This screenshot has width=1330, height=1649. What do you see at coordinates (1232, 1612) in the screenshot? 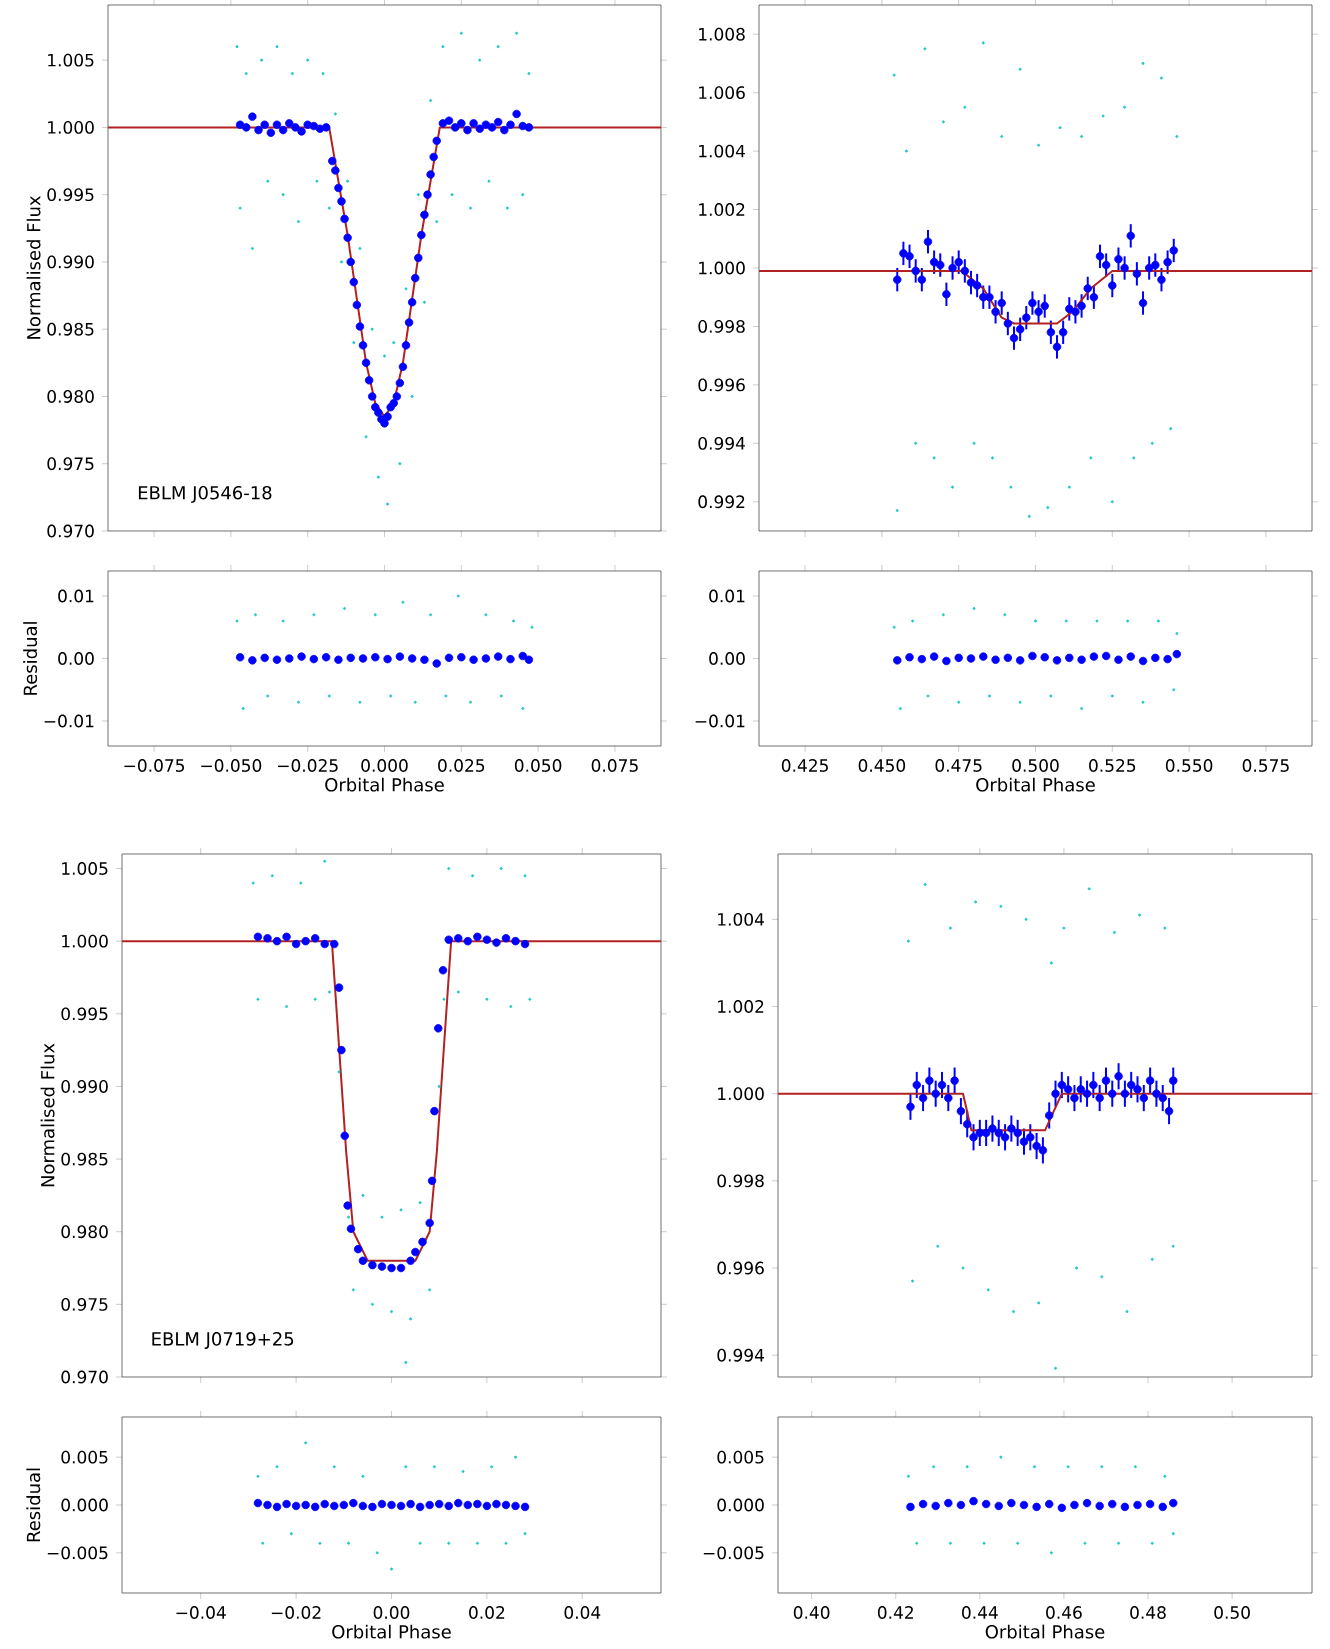
I see `x-tick-label: 0.50` at bounding box center [1232, 1612].